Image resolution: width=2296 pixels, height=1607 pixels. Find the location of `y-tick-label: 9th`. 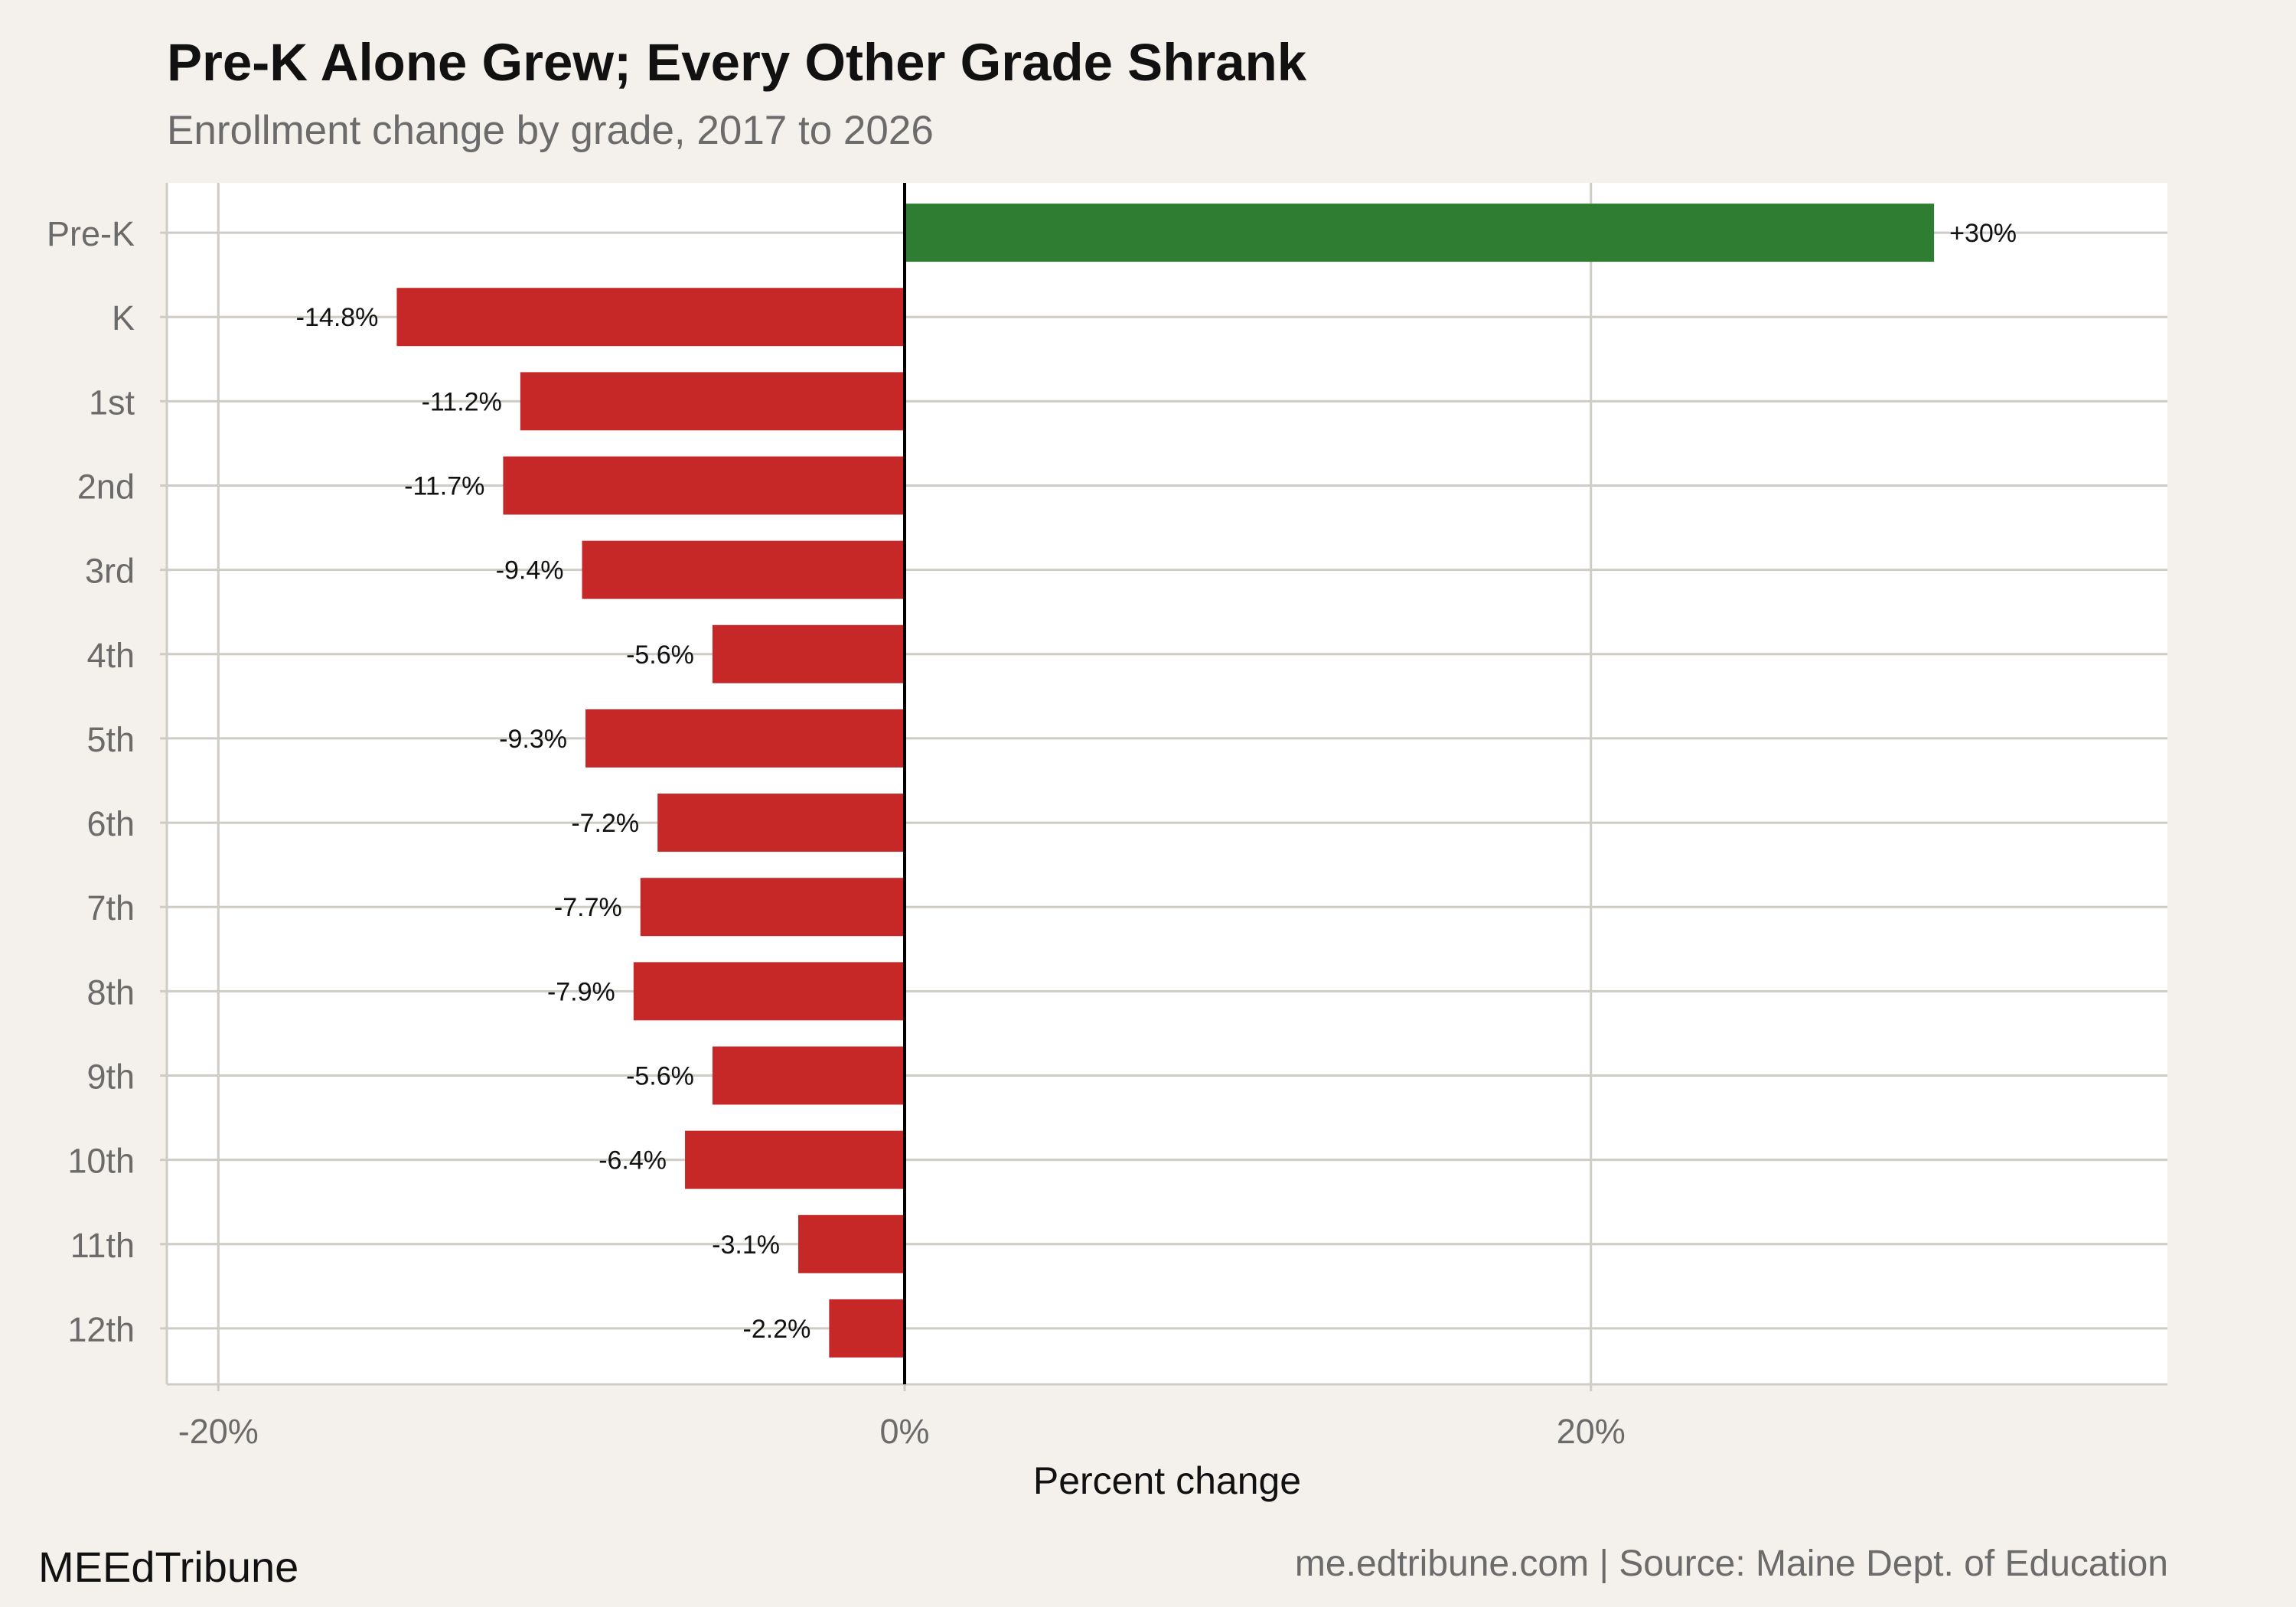

y-tick-label: 9th is located at coordinates (110, 1077).